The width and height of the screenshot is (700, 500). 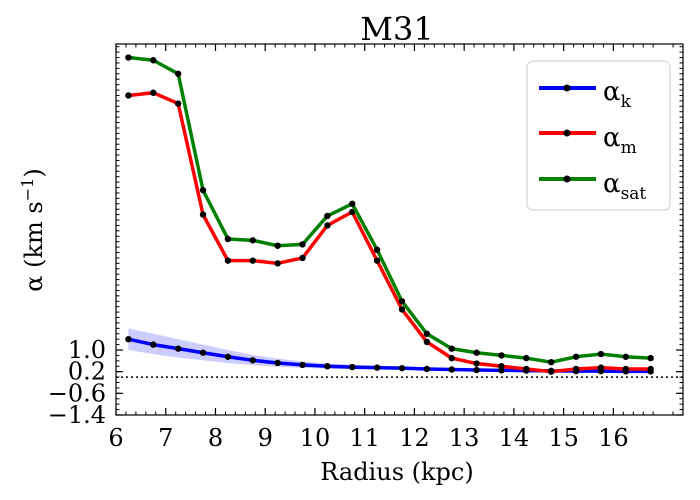 What do you see at coordinates (77, 415) in the screenshot?
I see `y-tick-label: −1.4` at bounding box center [77, 415].